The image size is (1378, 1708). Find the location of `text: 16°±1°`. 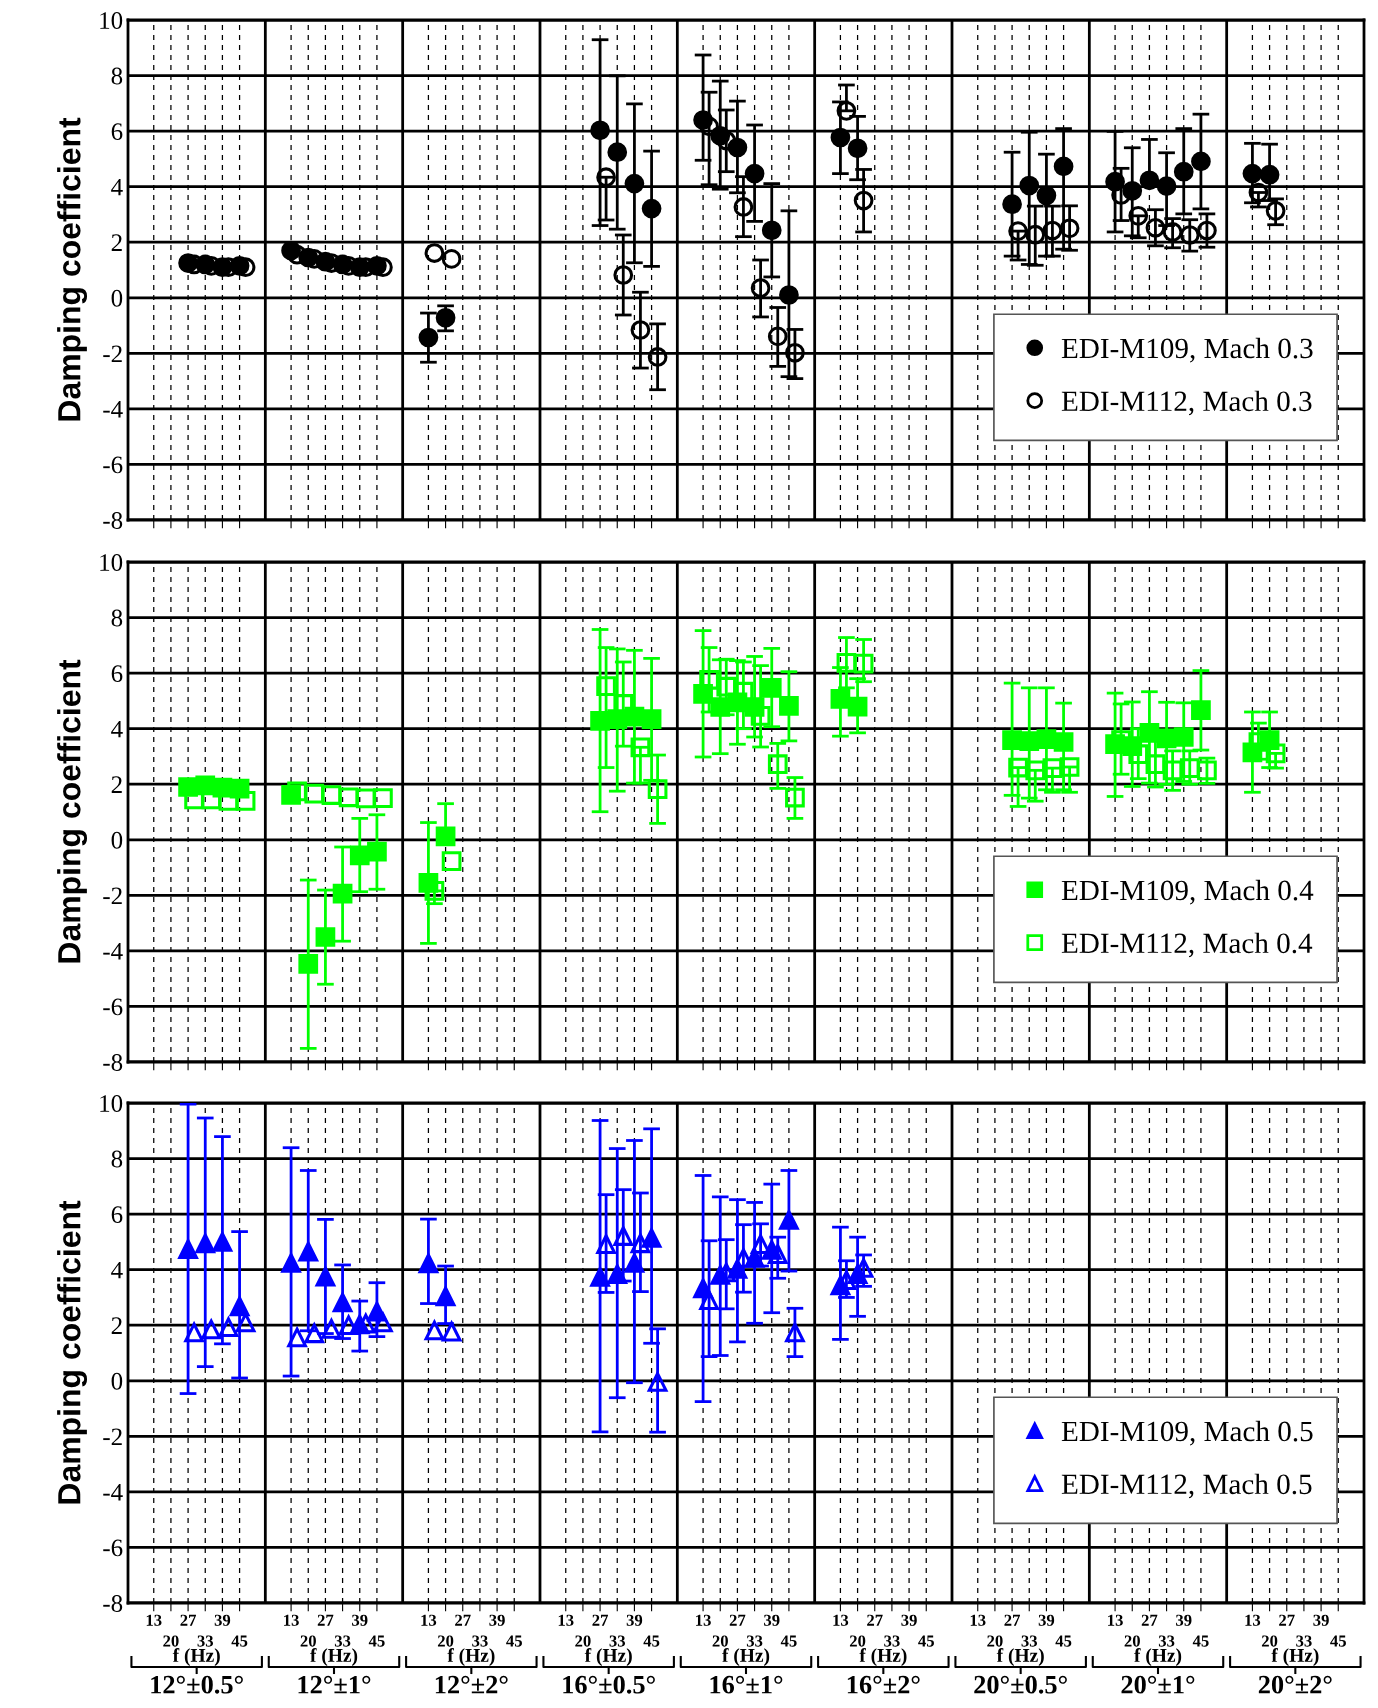

text: 16°±1° is located at coordinates (746, 1684).